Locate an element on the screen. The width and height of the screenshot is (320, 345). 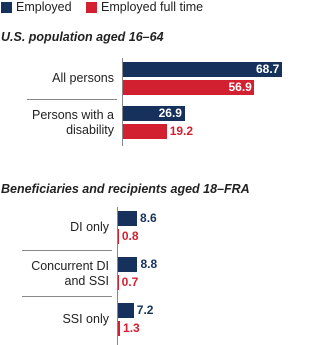
value-label: 19.2 is located at coordinates (181, 131).